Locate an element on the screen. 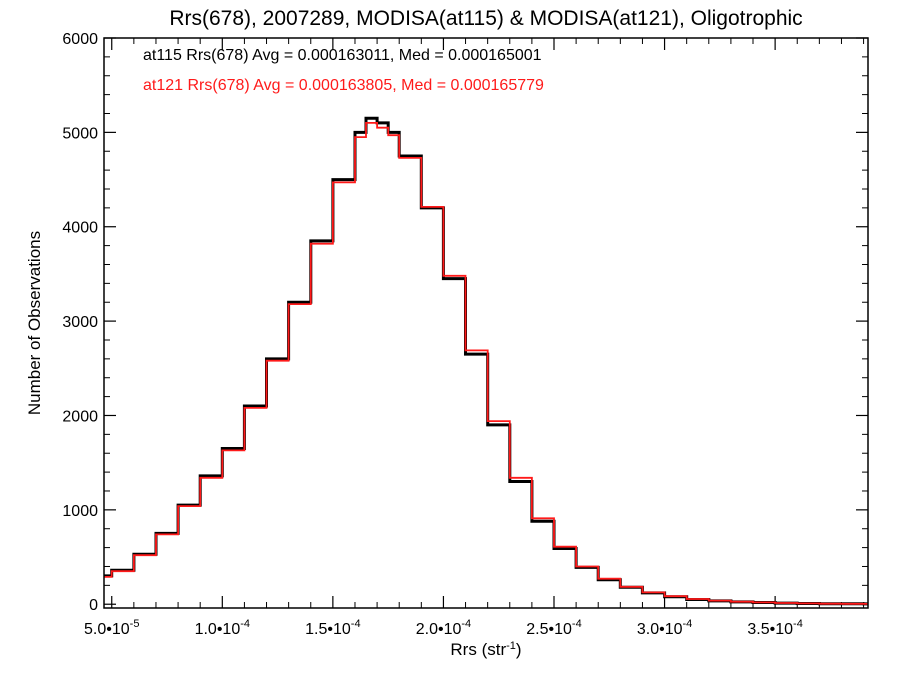  x-tick-label: 2.0•10-4 is located at coordinates (443, 628).